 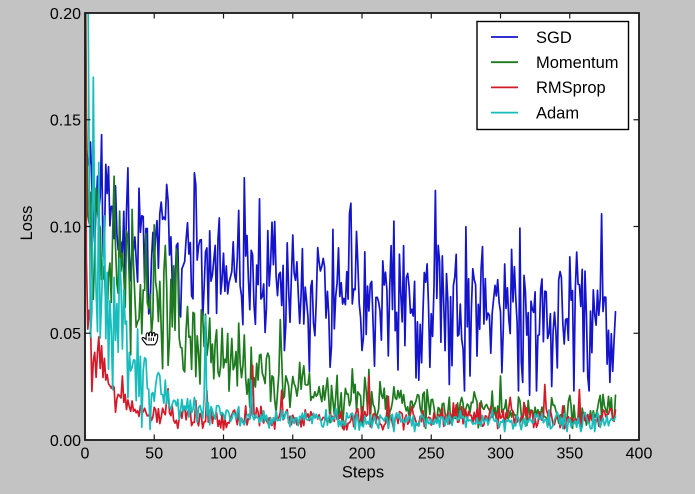 I want to click on svg-text: 300, so click(x=500, y=454).